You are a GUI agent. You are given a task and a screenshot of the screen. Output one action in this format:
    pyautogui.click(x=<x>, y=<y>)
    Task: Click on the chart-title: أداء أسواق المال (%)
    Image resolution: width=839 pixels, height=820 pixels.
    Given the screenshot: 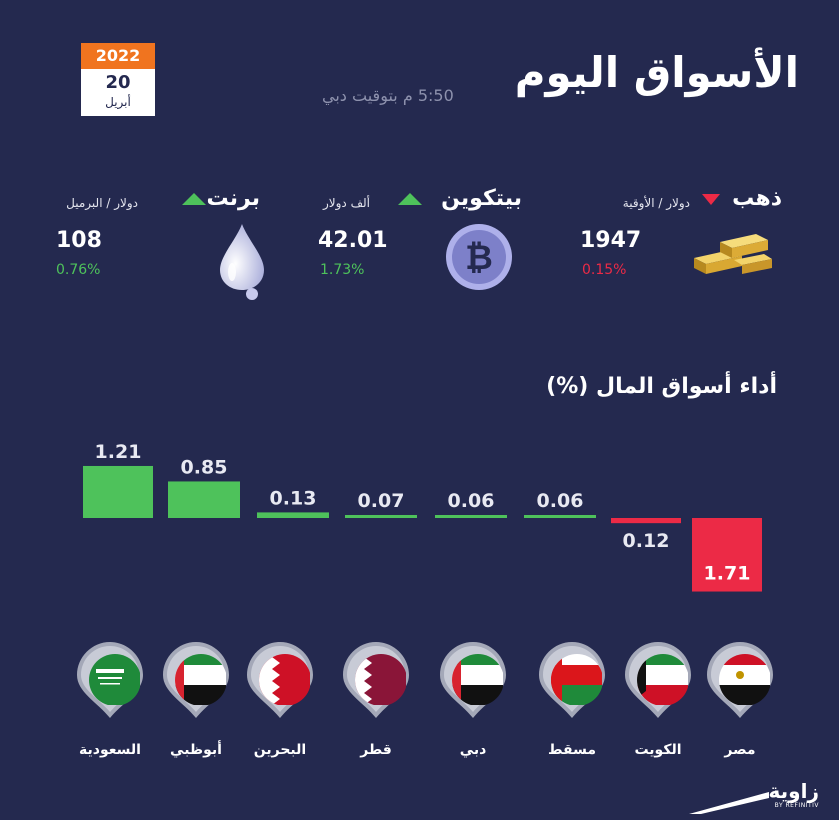 What is the action you would take?
    pyautogui.click(x=661, y=386)
    